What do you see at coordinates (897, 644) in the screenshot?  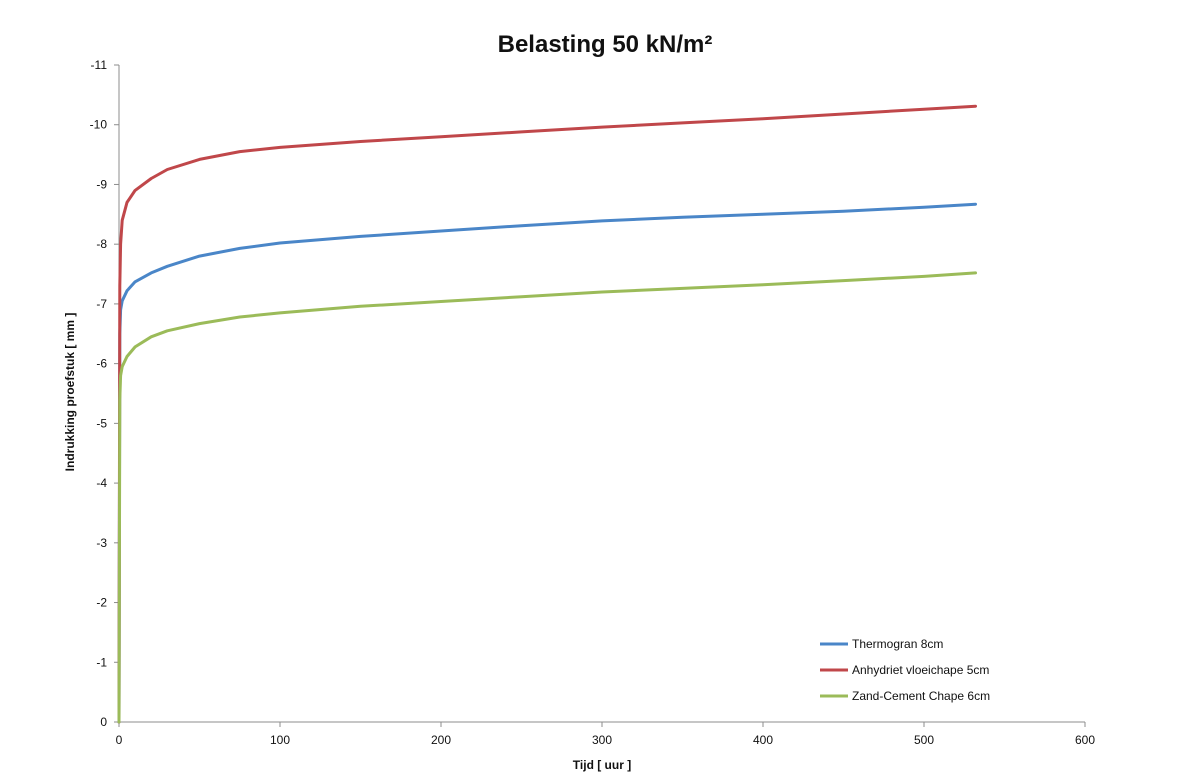 I see `legend-label-1: Thermogran 8cm` at bounding box center [897, 644].